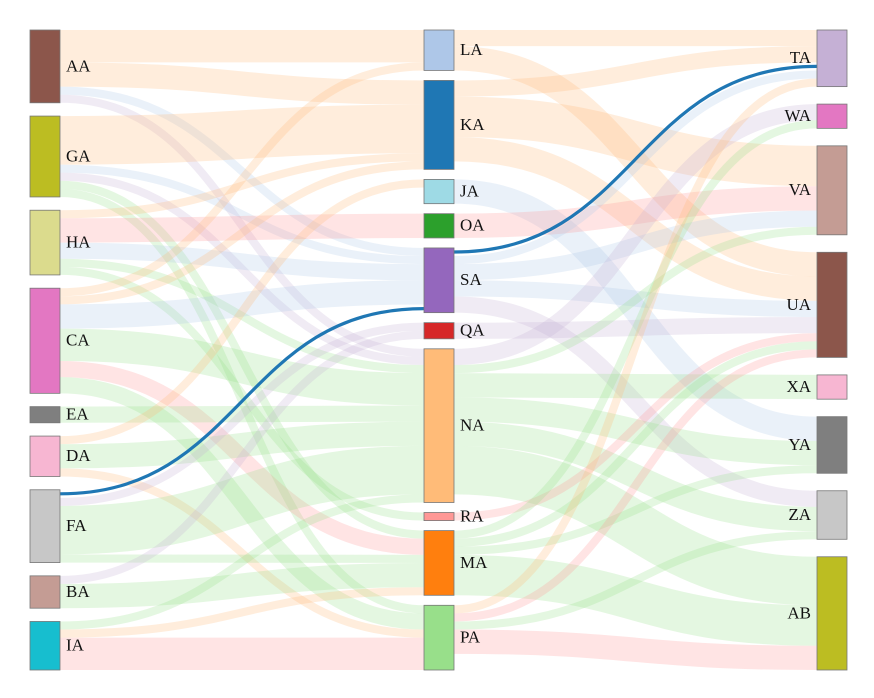 This screenshot has height=698, width=874. I want to click on node-label-RA: RA, so click(472, 515).